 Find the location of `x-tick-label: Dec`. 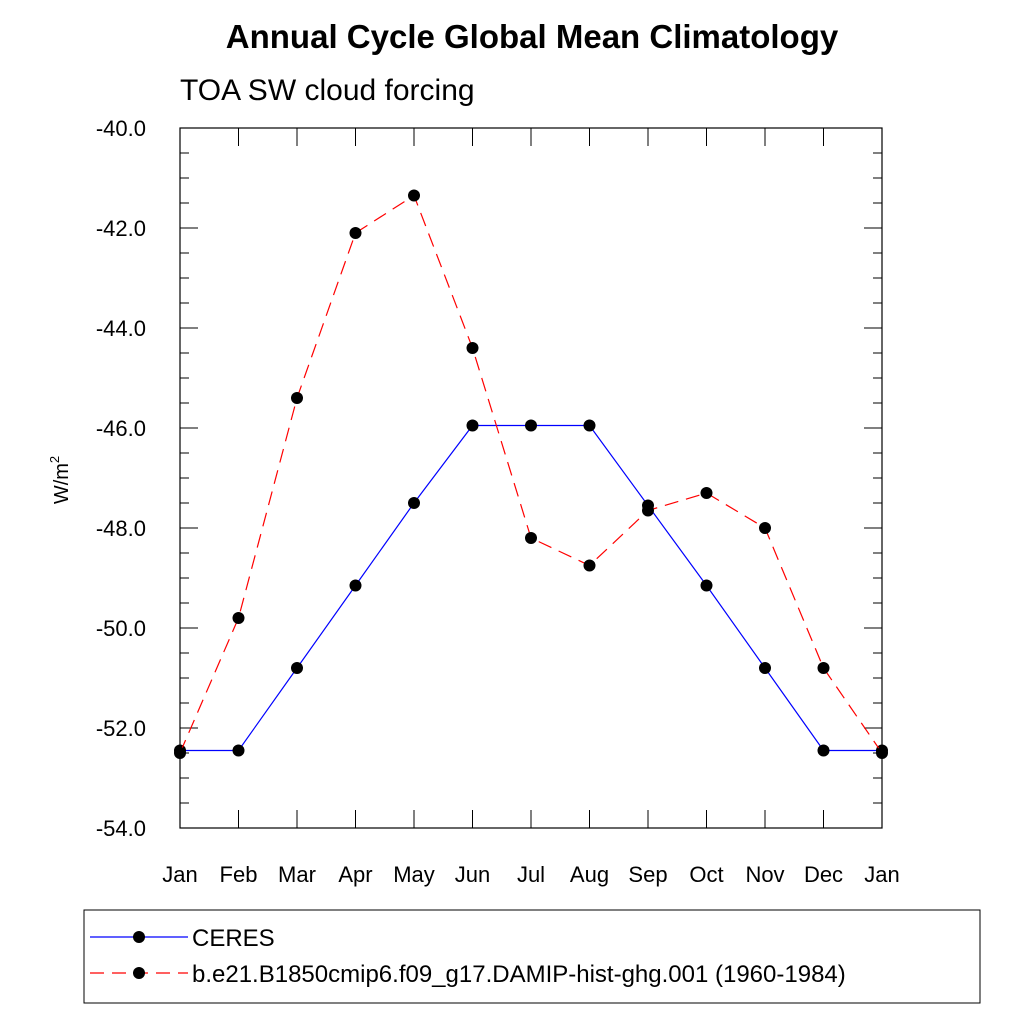

x-tick-label: Dec is located at coordinates (823, 874).